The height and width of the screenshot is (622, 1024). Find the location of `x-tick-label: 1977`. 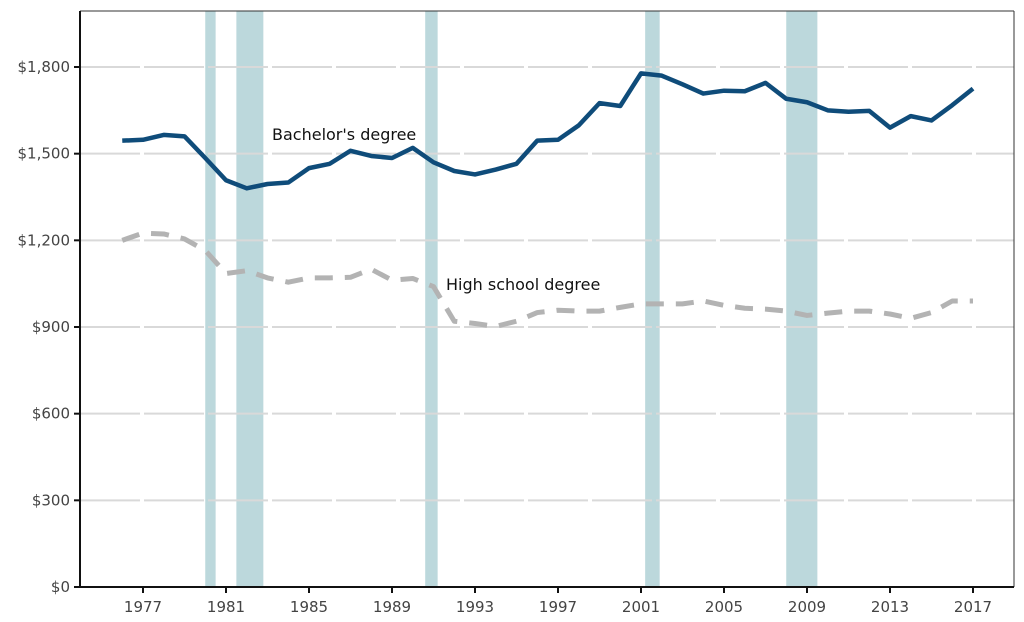

x-tick-label: 1977 is located at coordinates (143, 607).